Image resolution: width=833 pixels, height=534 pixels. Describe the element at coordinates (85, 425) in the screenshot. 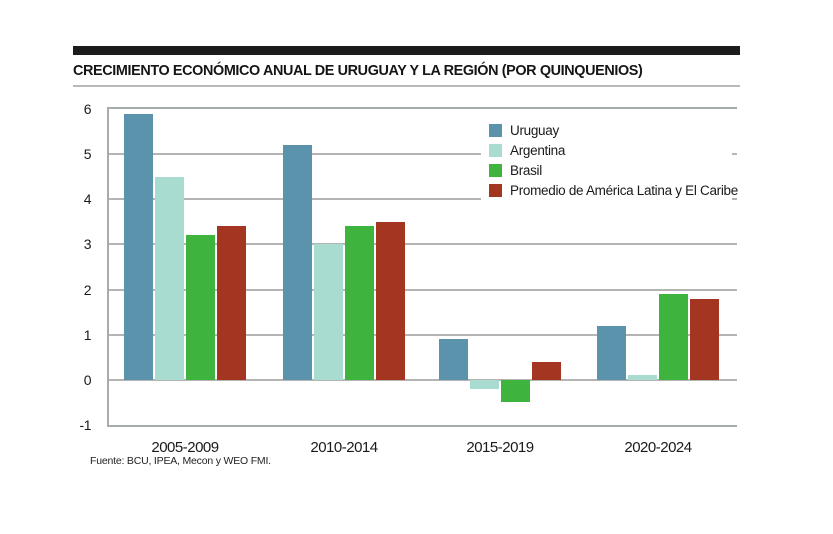

I see `y-tick-label: -1` at that location.